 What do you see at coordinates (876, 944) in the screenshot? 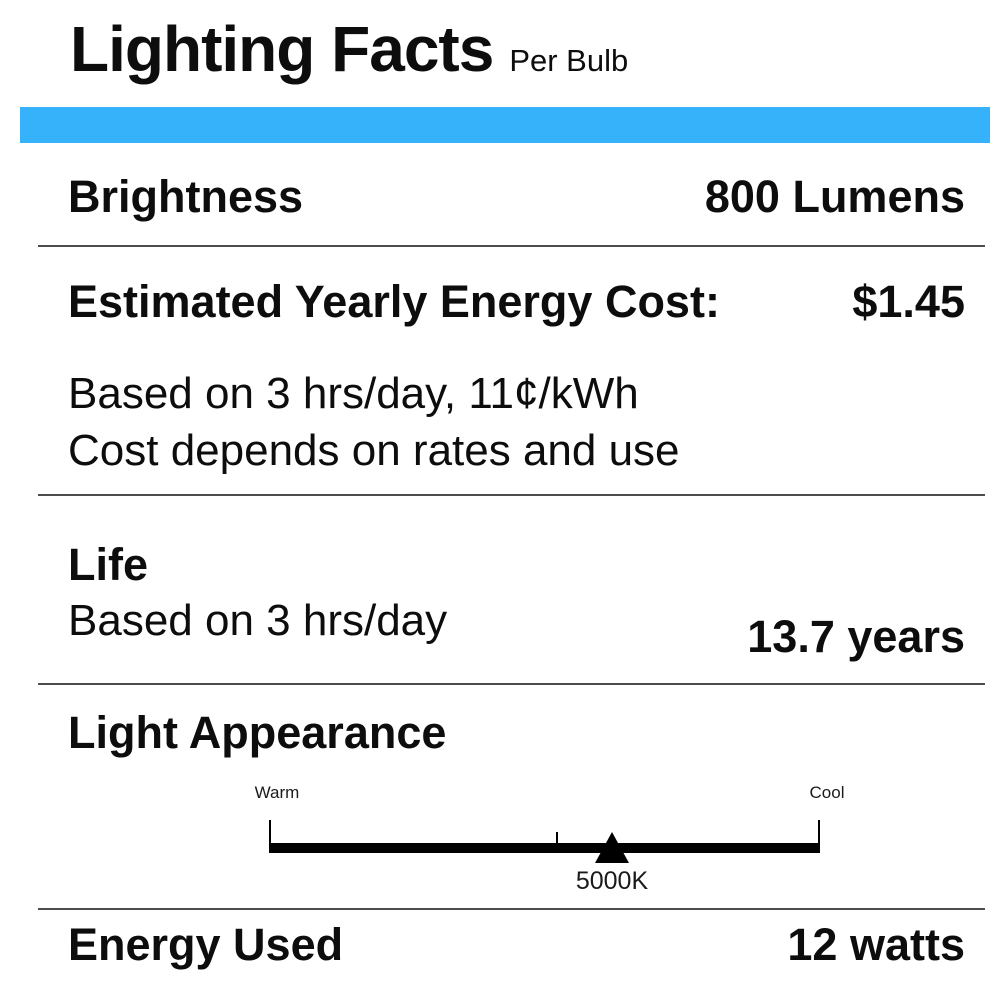
I see `energy-used-value: 12 watts` at bounding box center [876, 944].